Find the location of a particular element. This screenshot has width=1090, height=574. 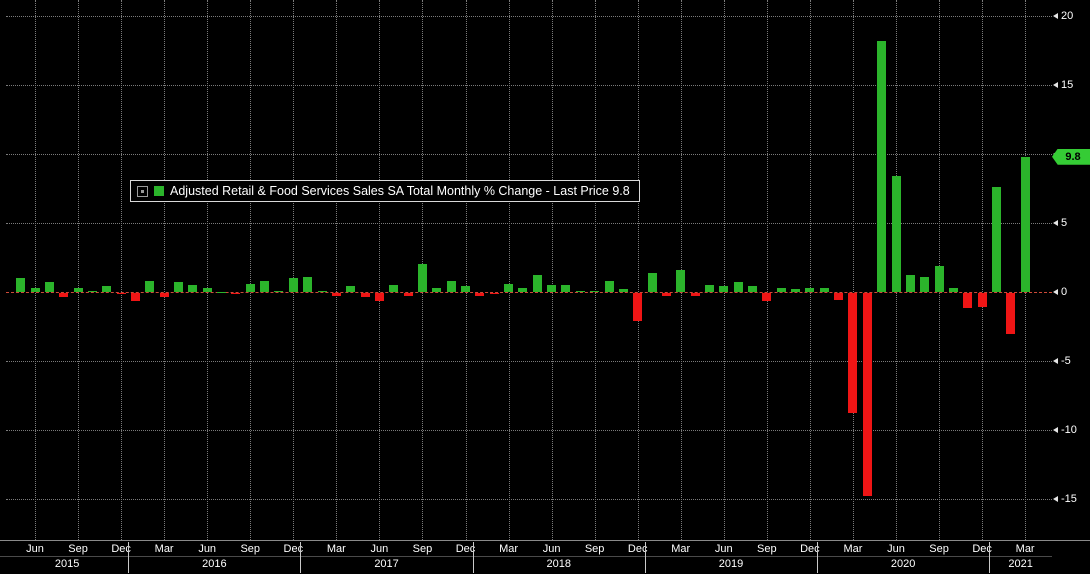

last-price-tag: 9.8 is located at coordinates (1071, 156).